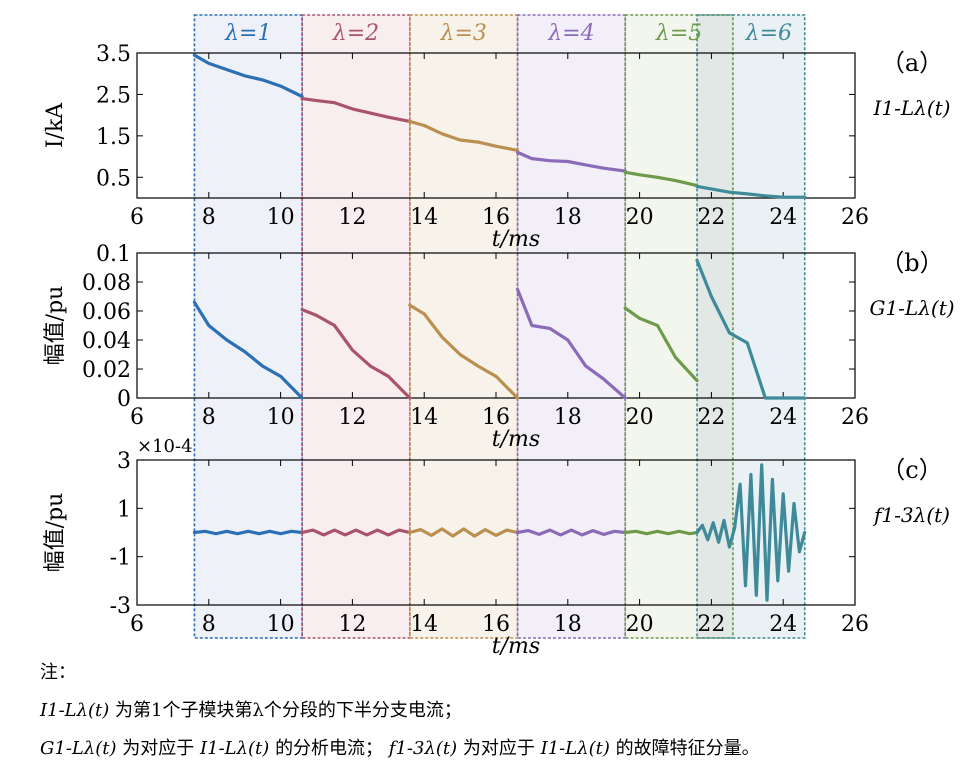 The width and height of the screenshot is (980, 772). What do you see at coordinates (158, 748) in the screenshot?
I see `note-text-2a: 为对应于` at bounding box center [158, 748].